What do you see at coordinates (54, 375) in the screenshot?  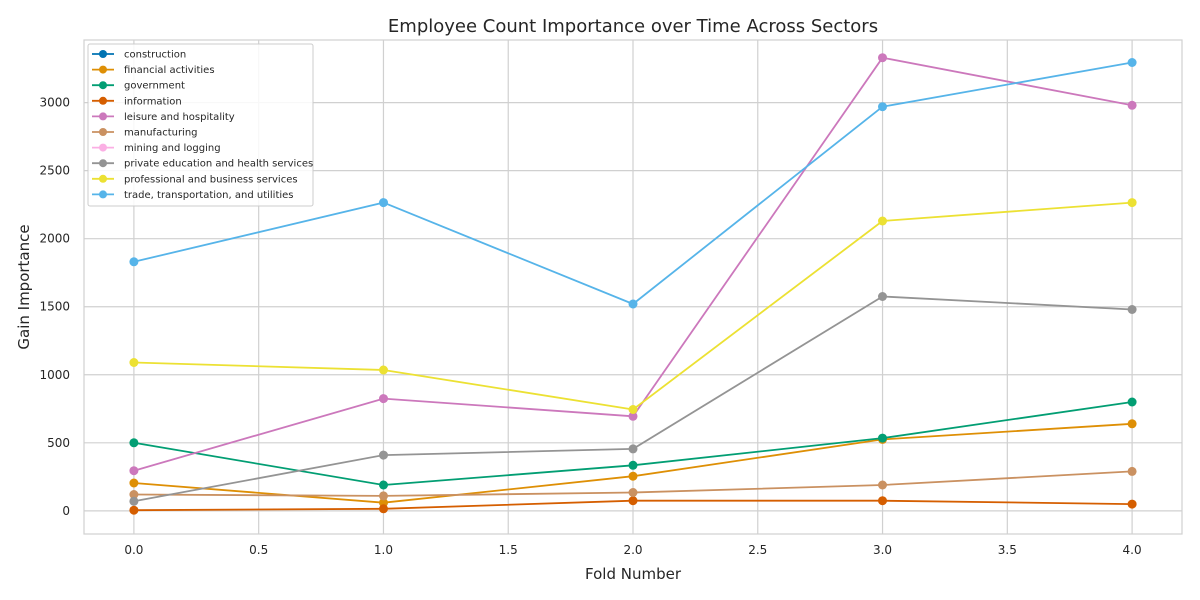 I see `y-tick-label: 1000` at bounding box center [54, 375].